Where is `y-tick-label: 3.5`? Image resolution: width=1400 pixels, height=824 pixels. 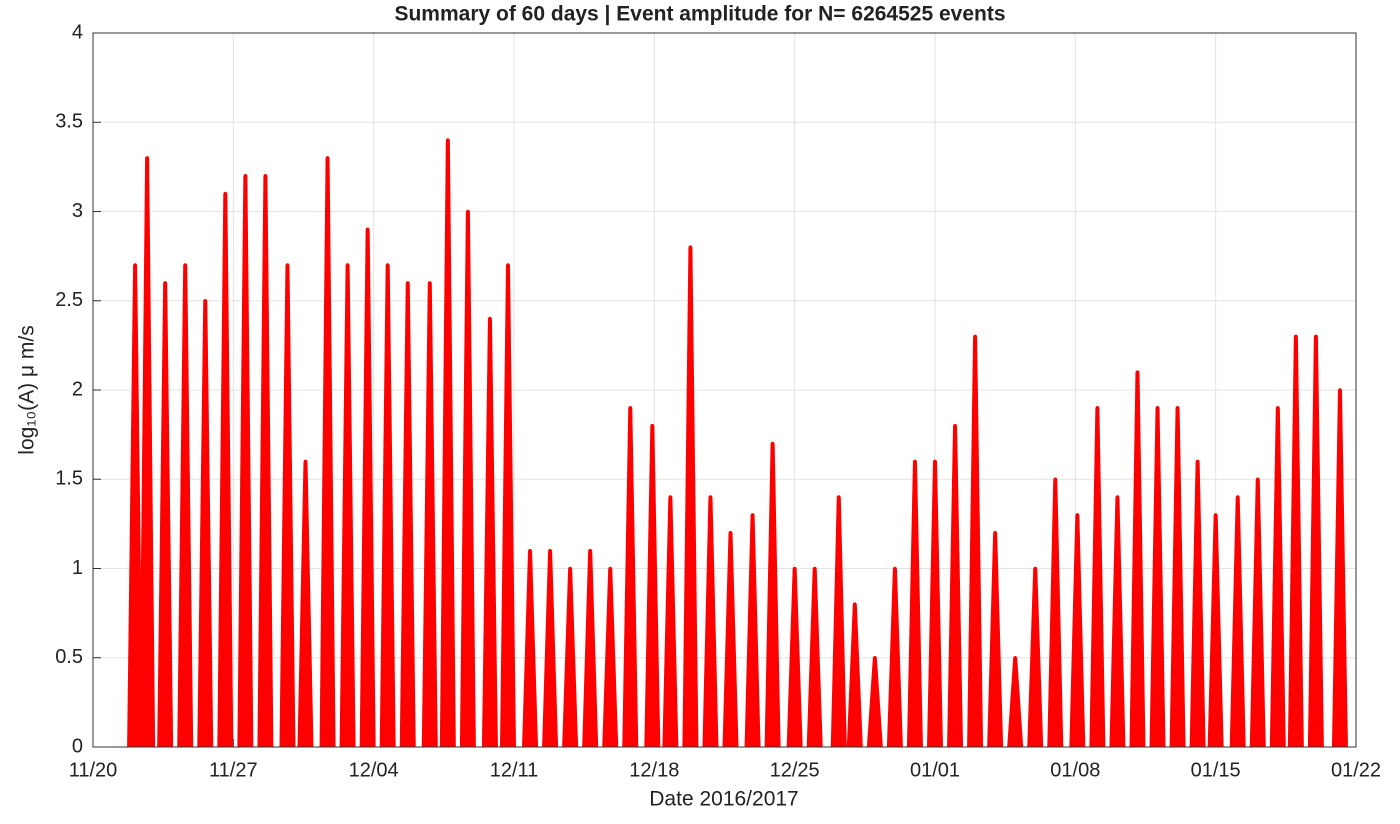 y-tick-label: 3.5 is located at coordinates (69, 122).